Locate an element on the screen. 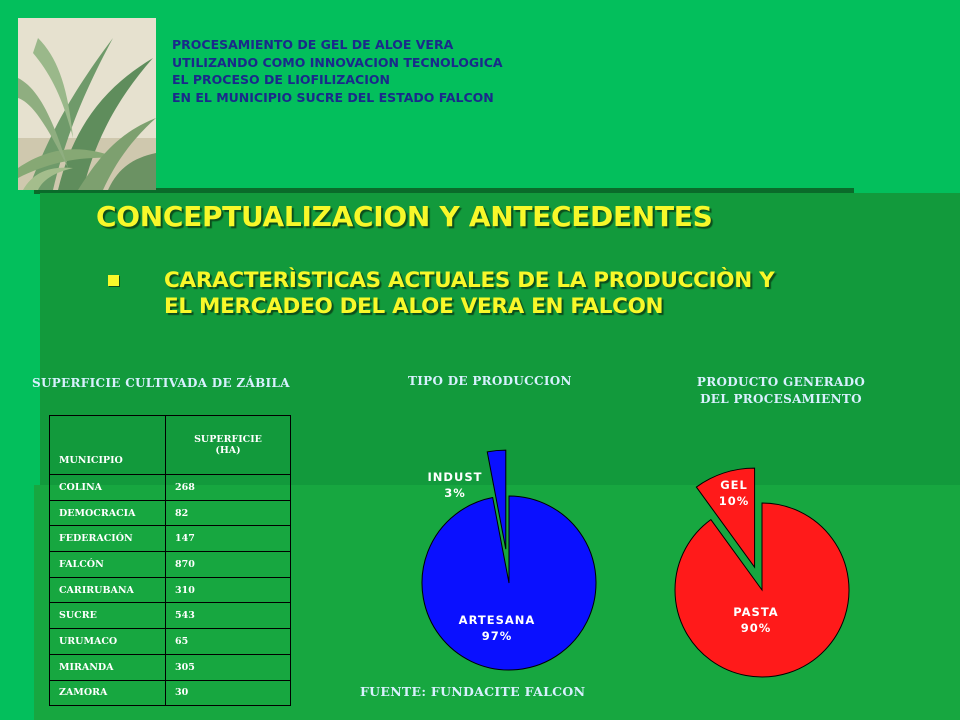 Image resolution: width=960 pixels, height=720 pixels. column-header-line: SUPERFICIE is located at coordinates (228, 439).